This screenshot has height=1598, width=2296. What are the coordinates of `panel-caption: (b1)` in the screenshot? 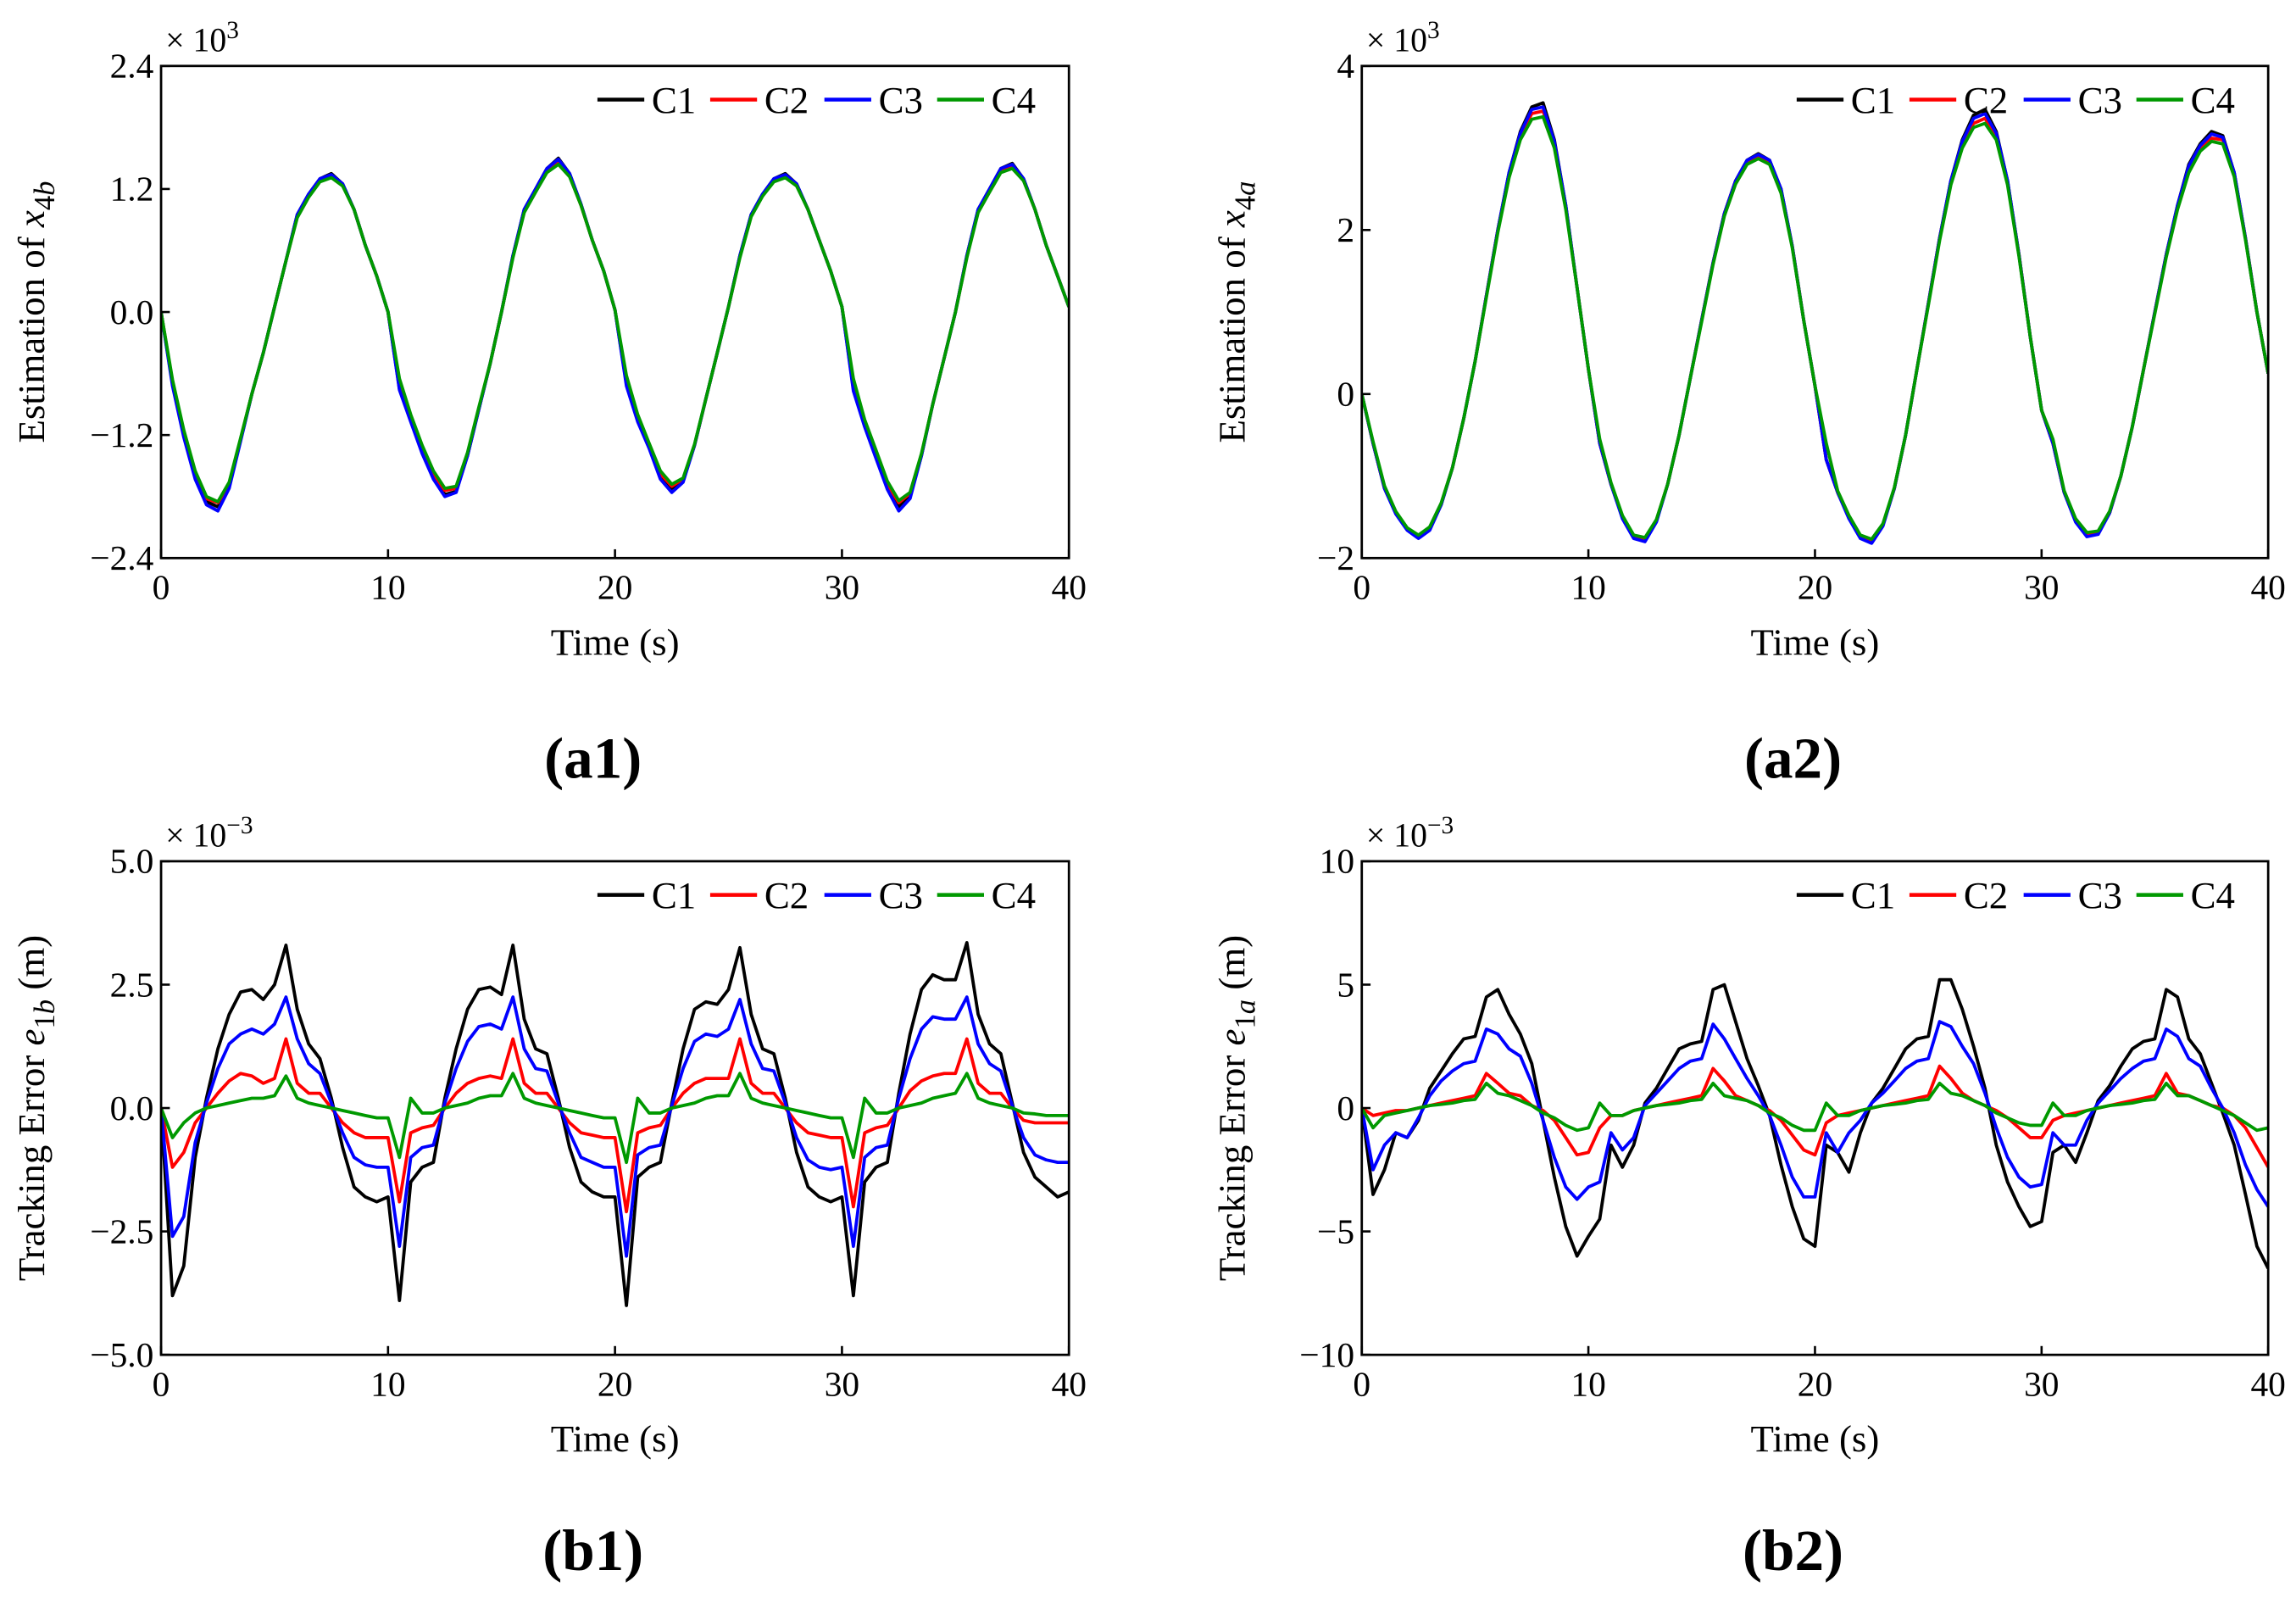 It's located at (592, 1550).